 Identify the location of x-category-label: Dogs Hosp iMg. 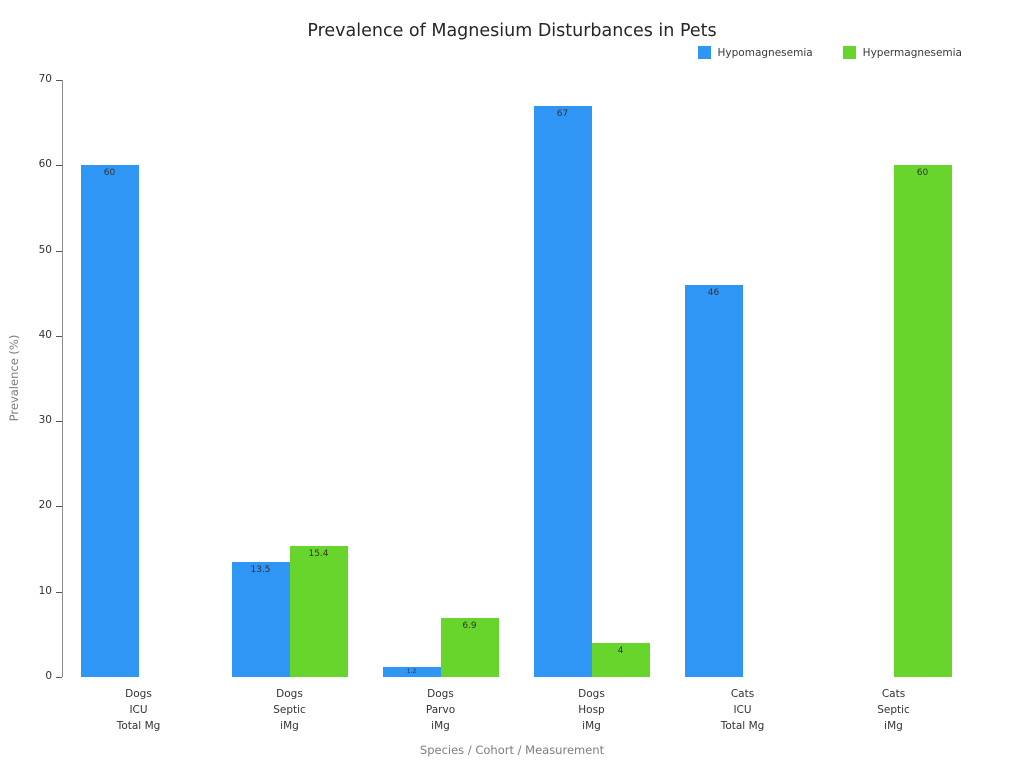
(591, 710).